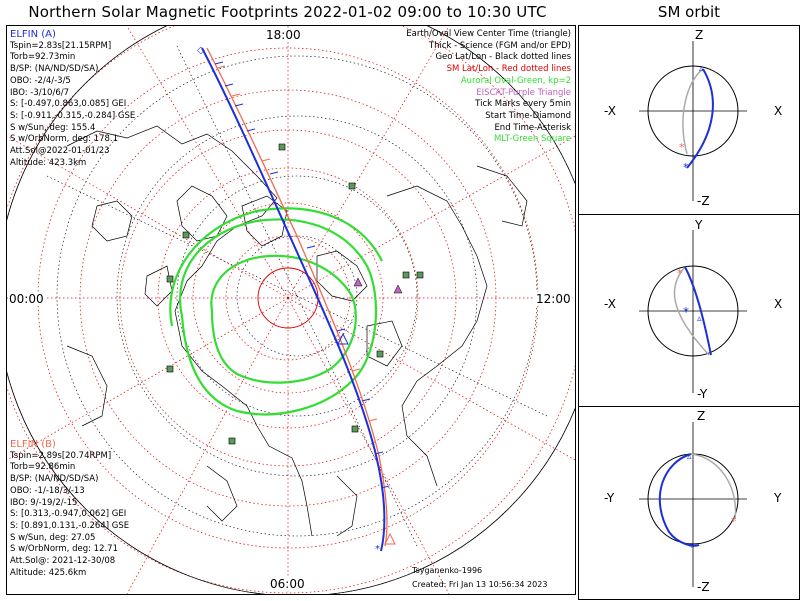 The width and height of the screenshot is (800, 601). What do you see at coordinates (480, 584) in the screenshot?
I see `created-credit: Created: Fri Jan 13 10:56:34 2023` at bounding box center [480, 584].